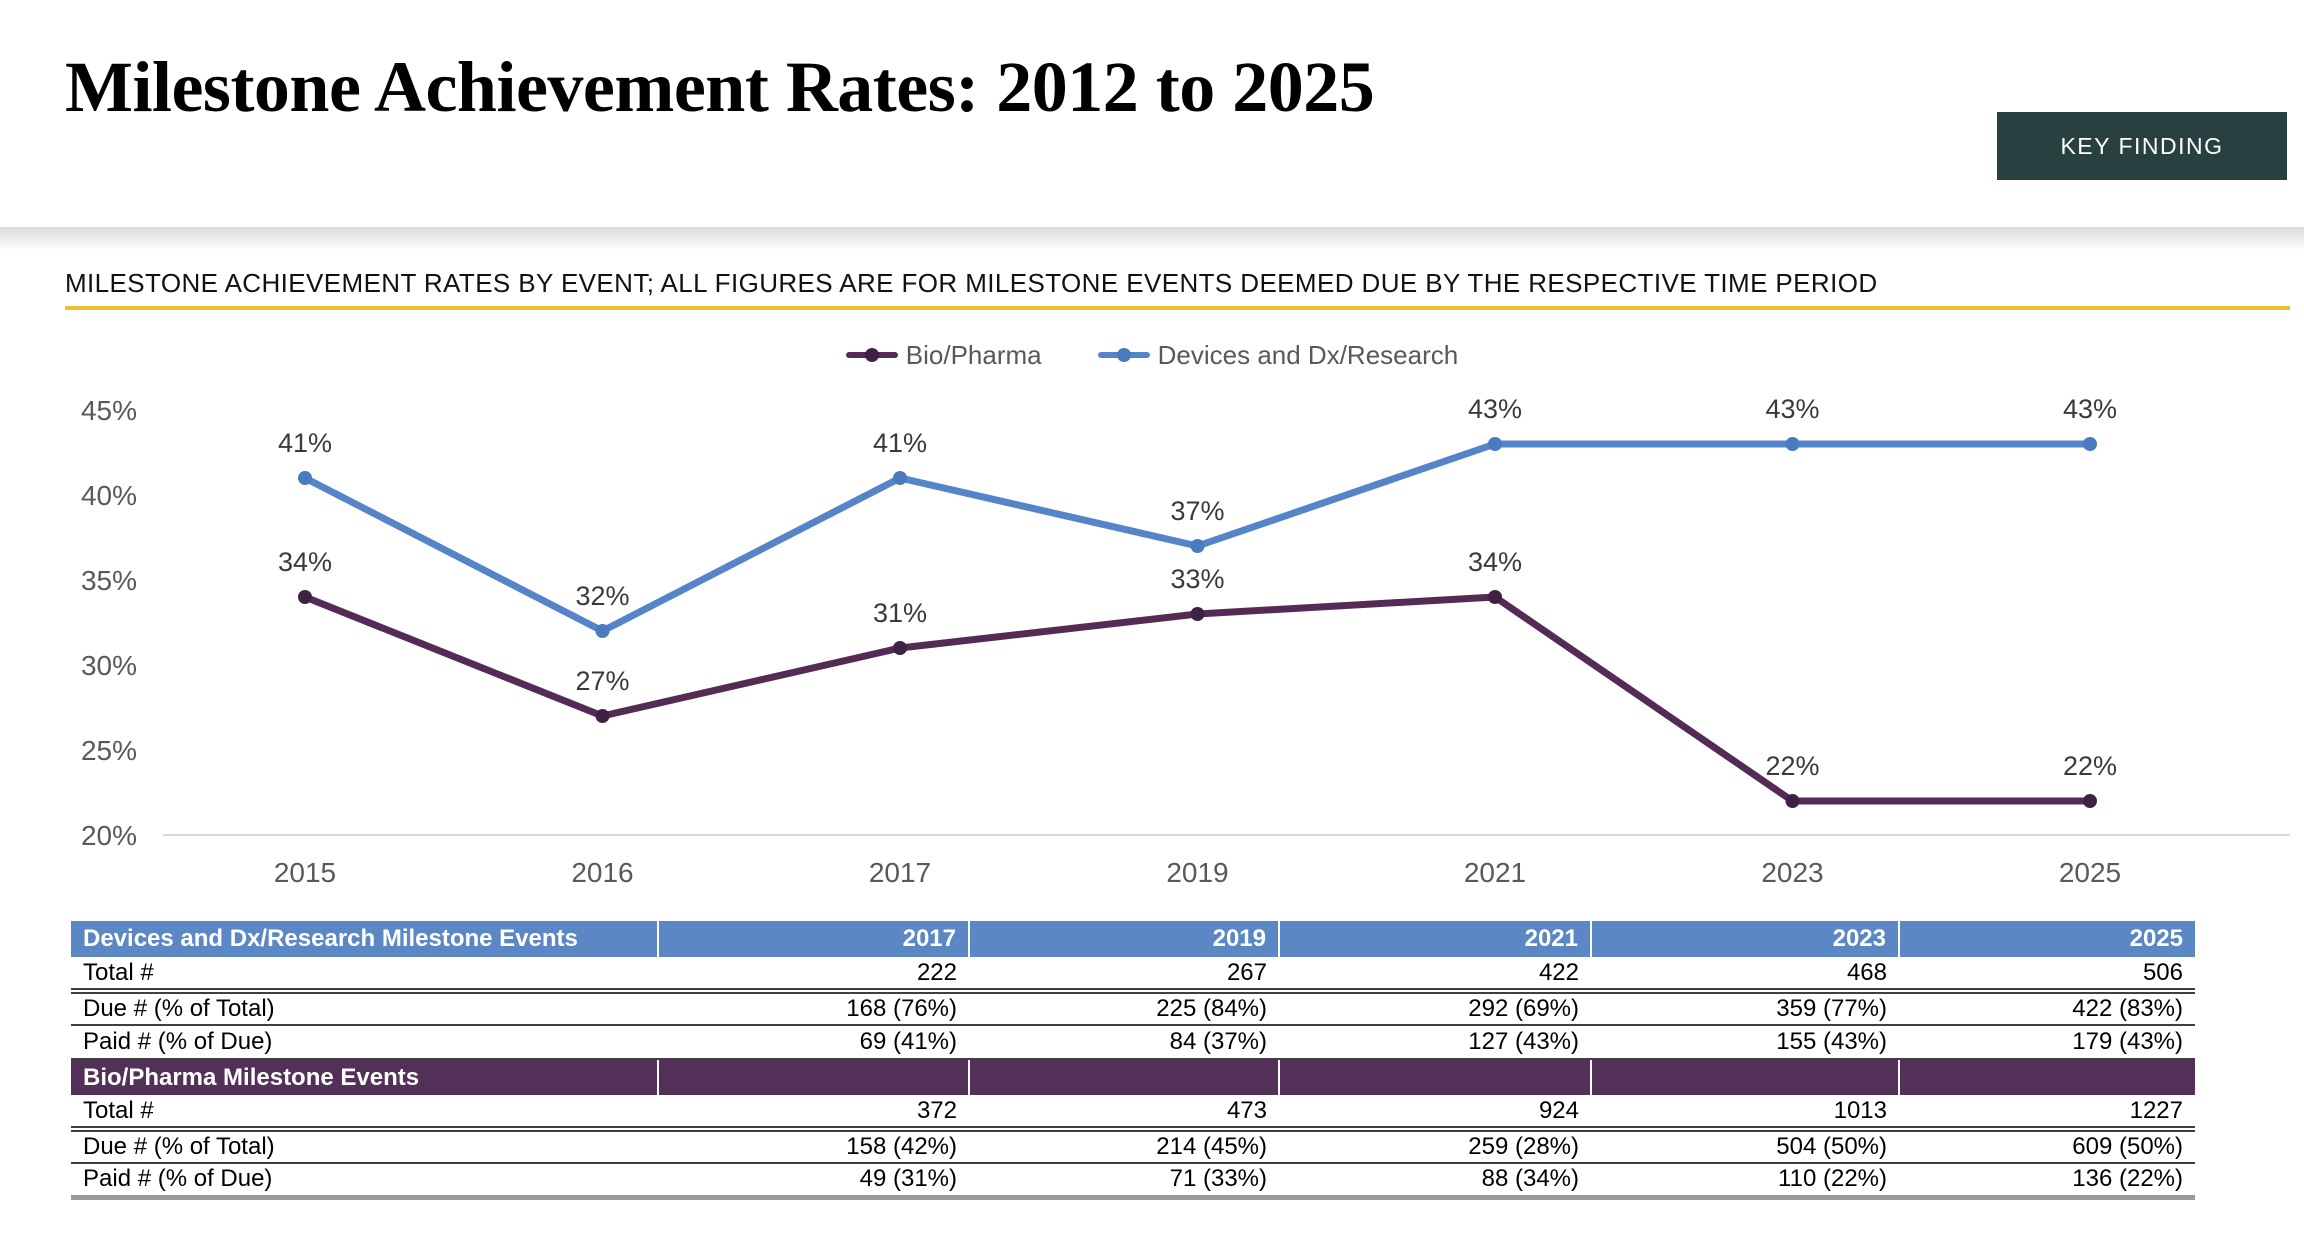 The image size is (2304, 1238). Describe the element at coordinates (2047, 1042) in the screenshot. I see `table-cell: 179 (43%)` at that location.